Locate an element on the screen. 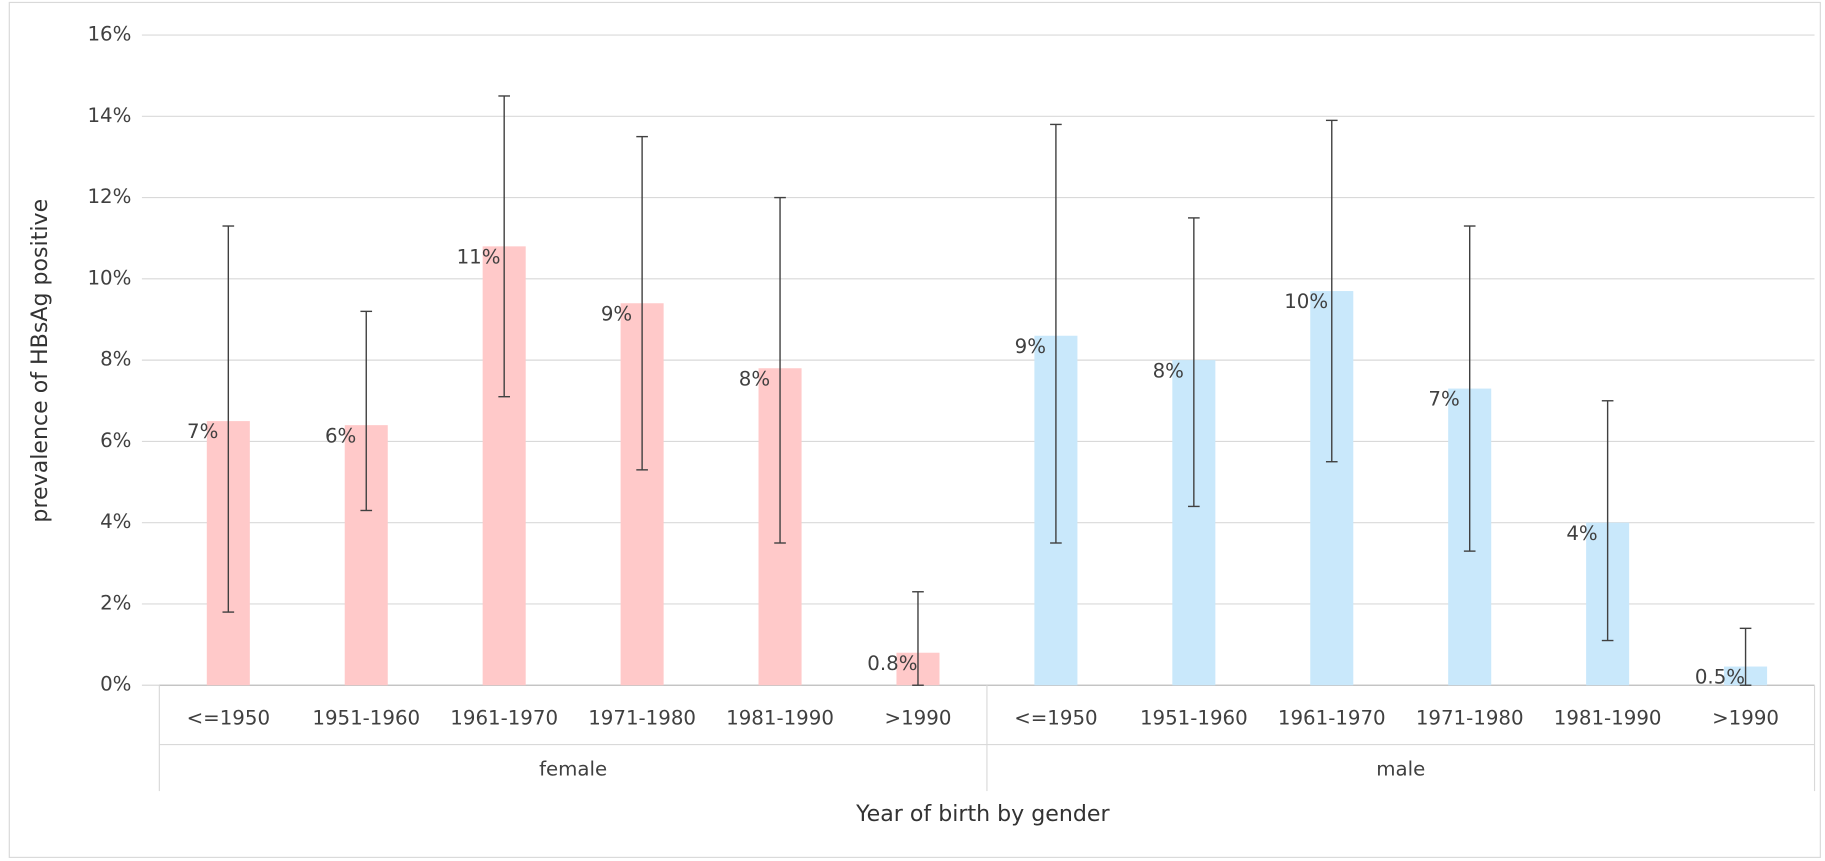 The image size is (1825, 861). data-label: 10% is located at coordinates (1306, 301).